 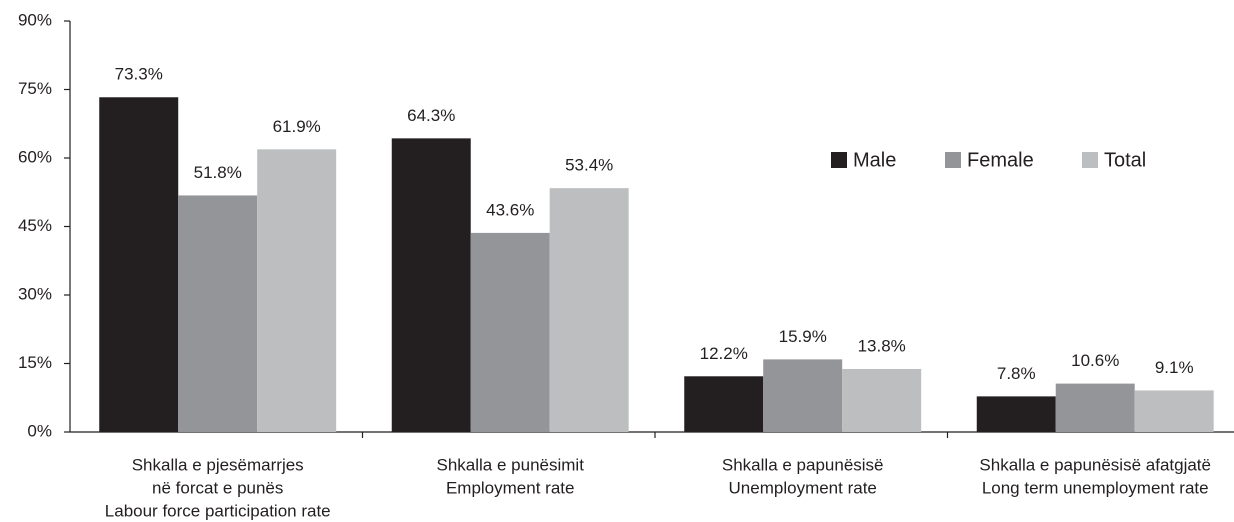 What do you see at coordinates (1000, 160) in the screenshot?
I see `legend-label: Female` at bounding box center [1000, 160].